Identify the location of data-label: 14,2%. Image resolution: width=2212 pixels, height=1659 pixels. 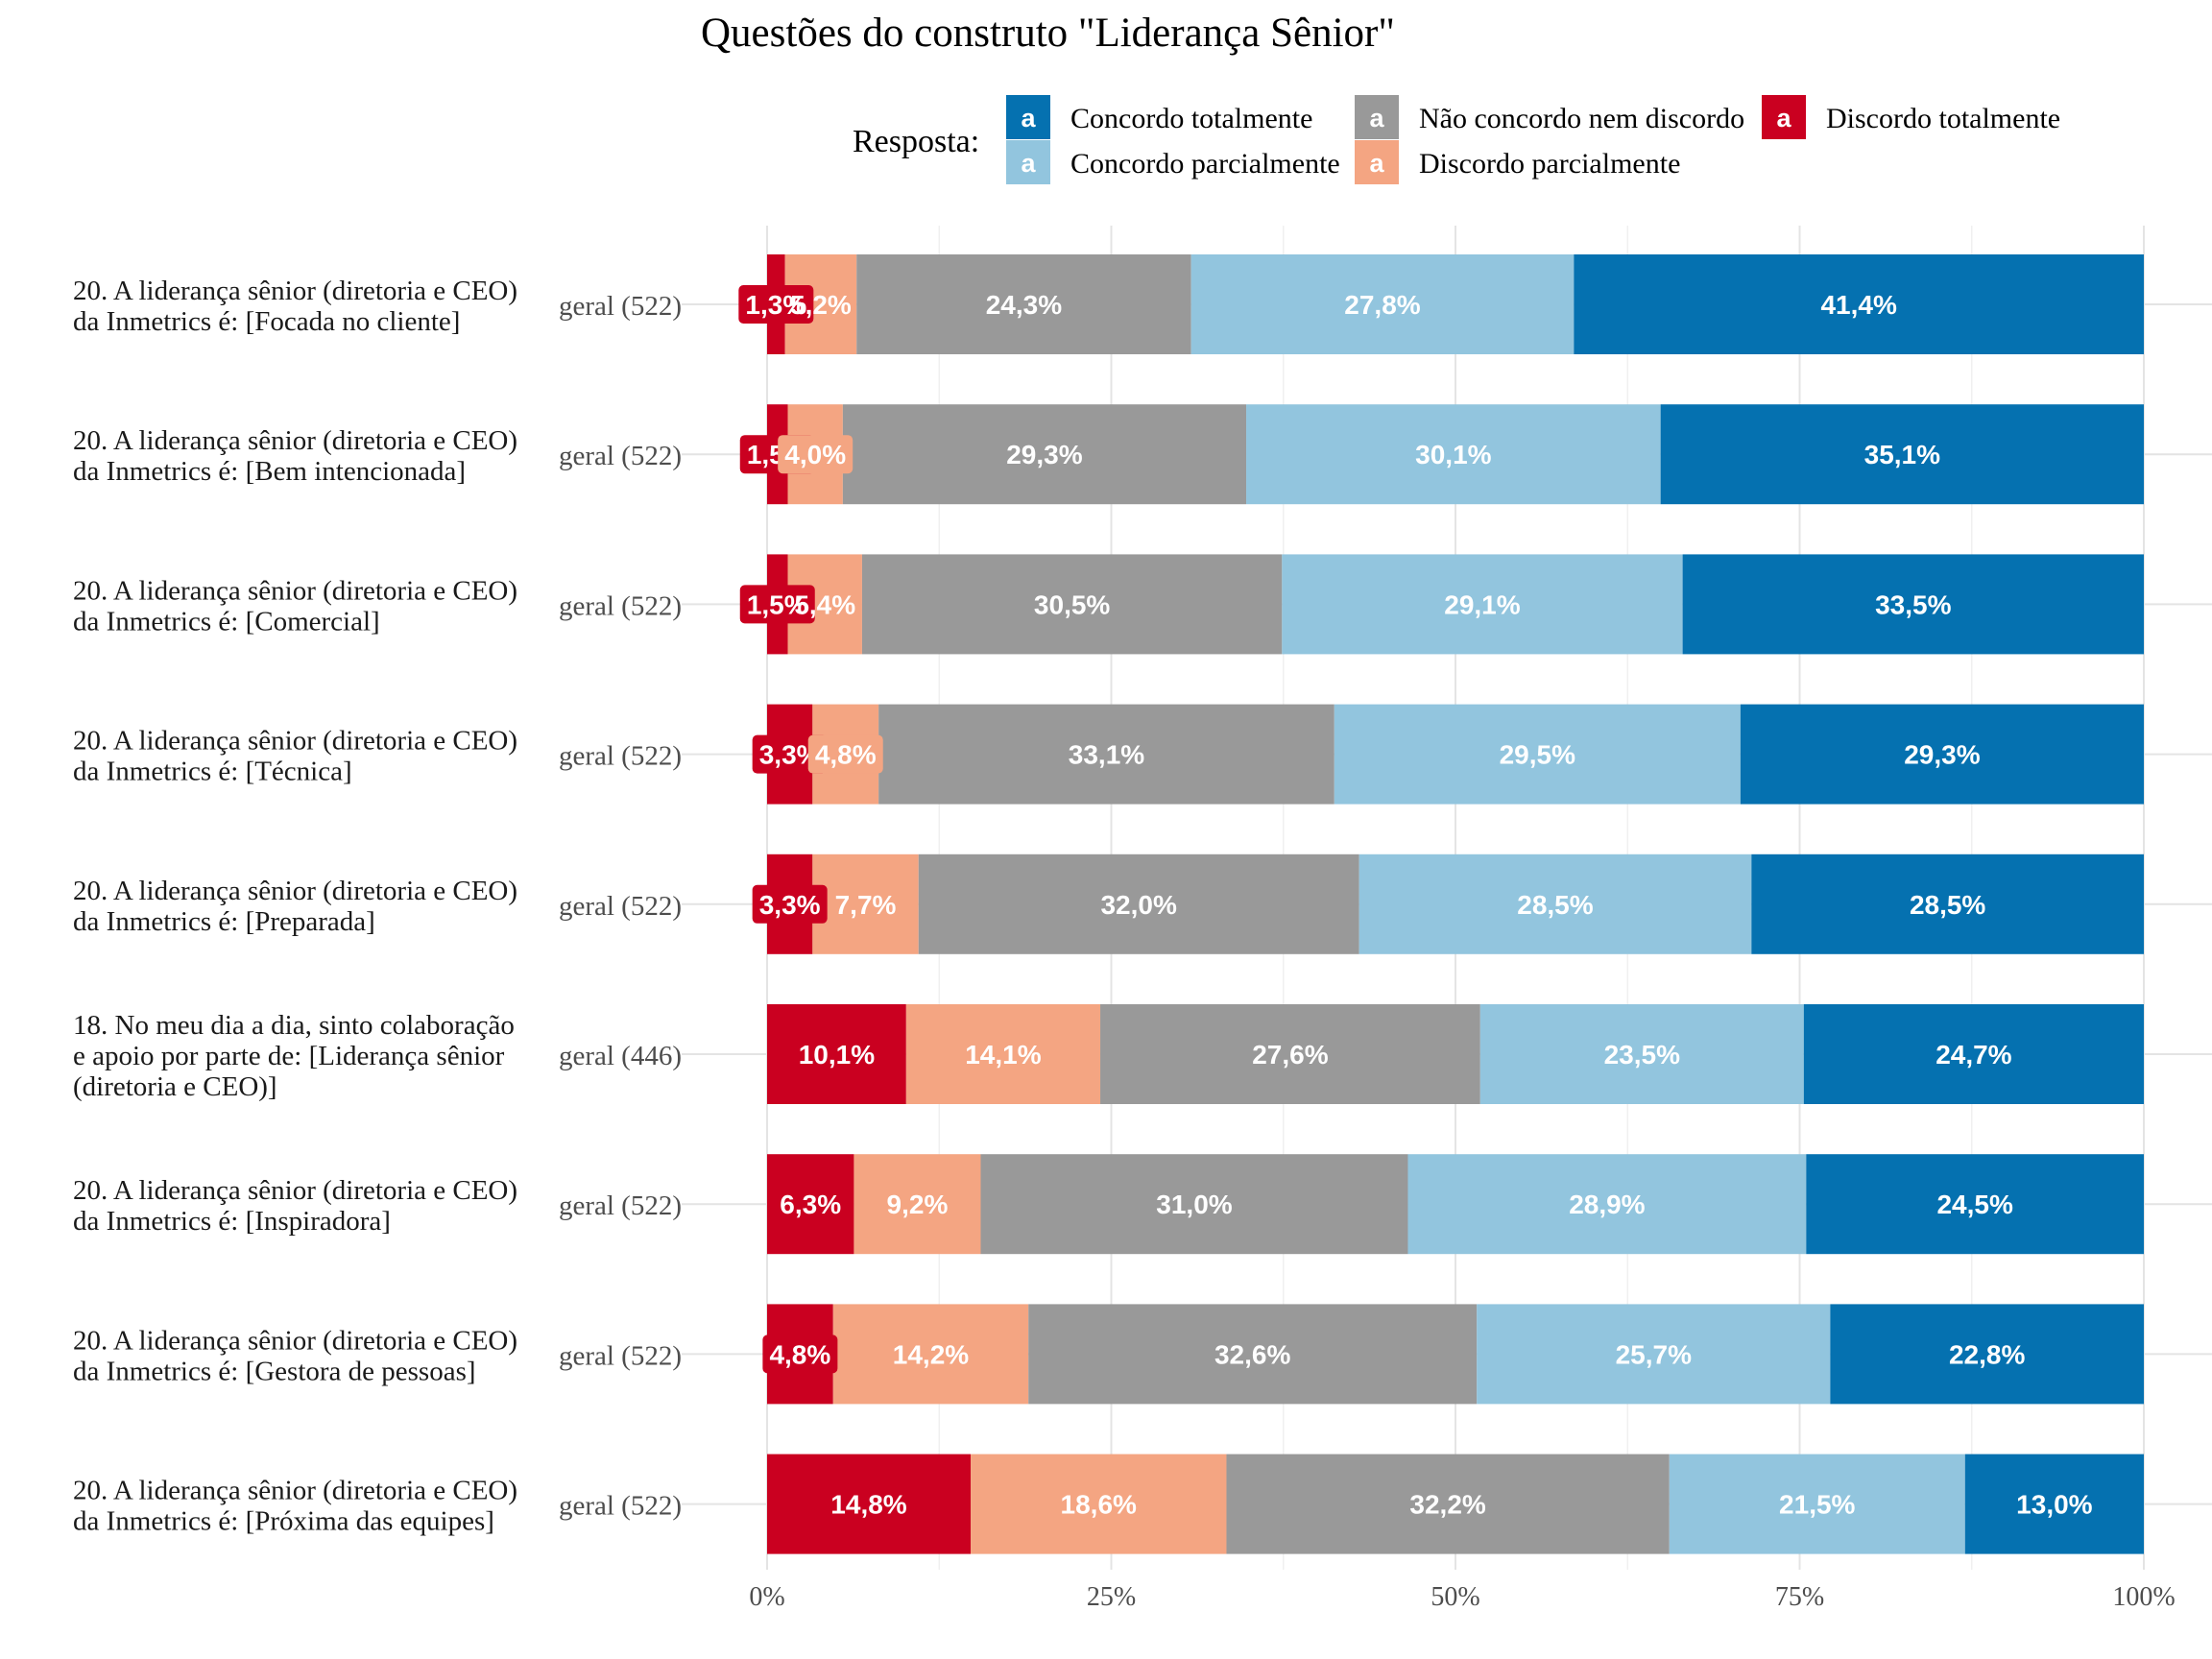
(931, 1354).